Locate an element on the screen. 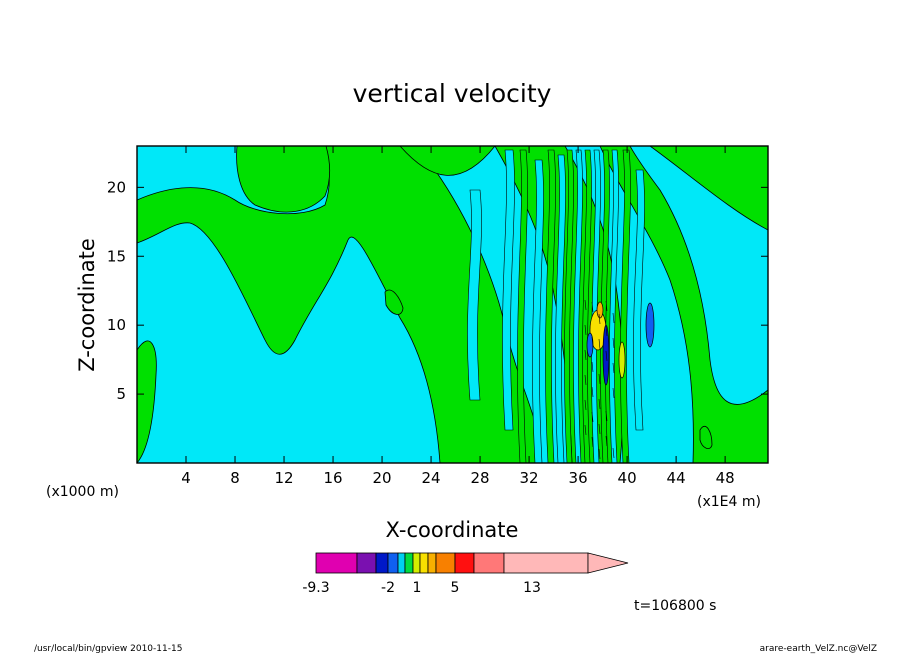 The width and height of the screenshot is (904, 654). colorbar-label: -2 is located at coordinates (388, 588).